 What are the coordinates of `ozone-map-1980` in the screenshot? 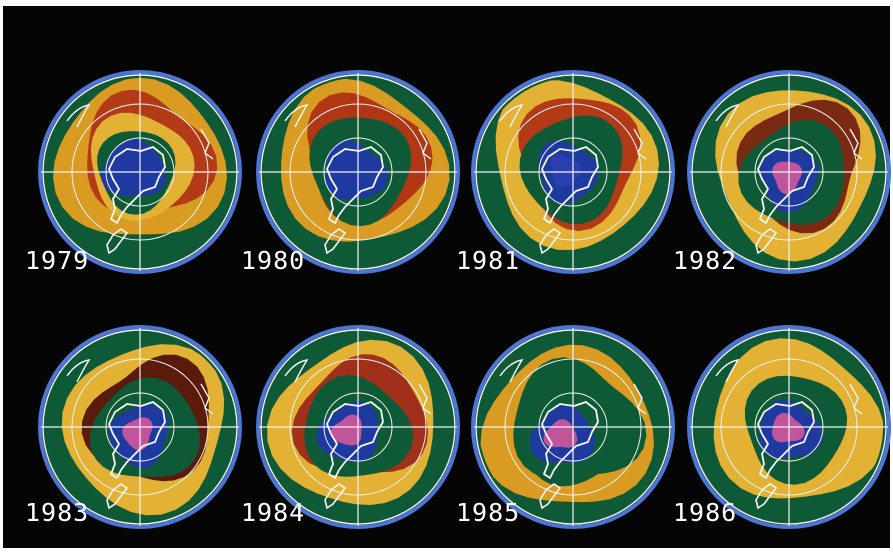 It's located at (358, 172).